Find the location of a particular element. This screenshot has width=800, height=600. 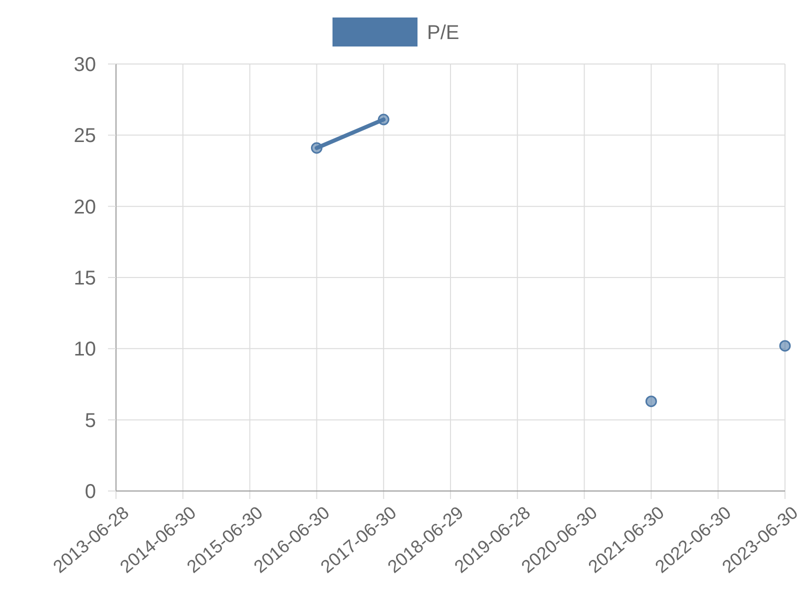

legend-label: P/E is located at coordinates (443, 33).